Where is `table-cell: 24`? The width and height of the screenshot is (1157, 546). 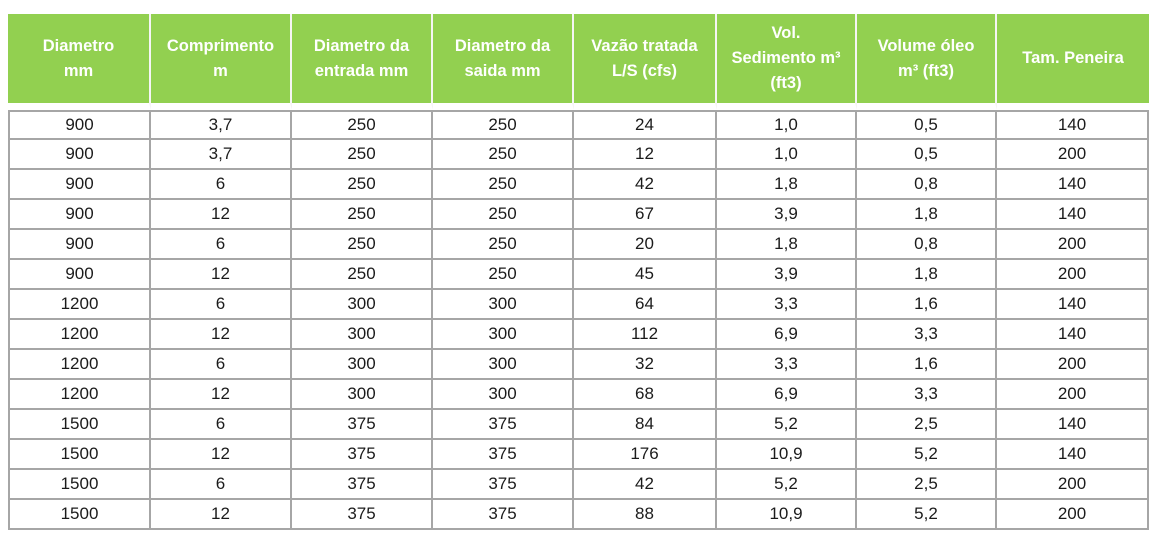
table-cell: 24 is located at coordinates (645, 125).